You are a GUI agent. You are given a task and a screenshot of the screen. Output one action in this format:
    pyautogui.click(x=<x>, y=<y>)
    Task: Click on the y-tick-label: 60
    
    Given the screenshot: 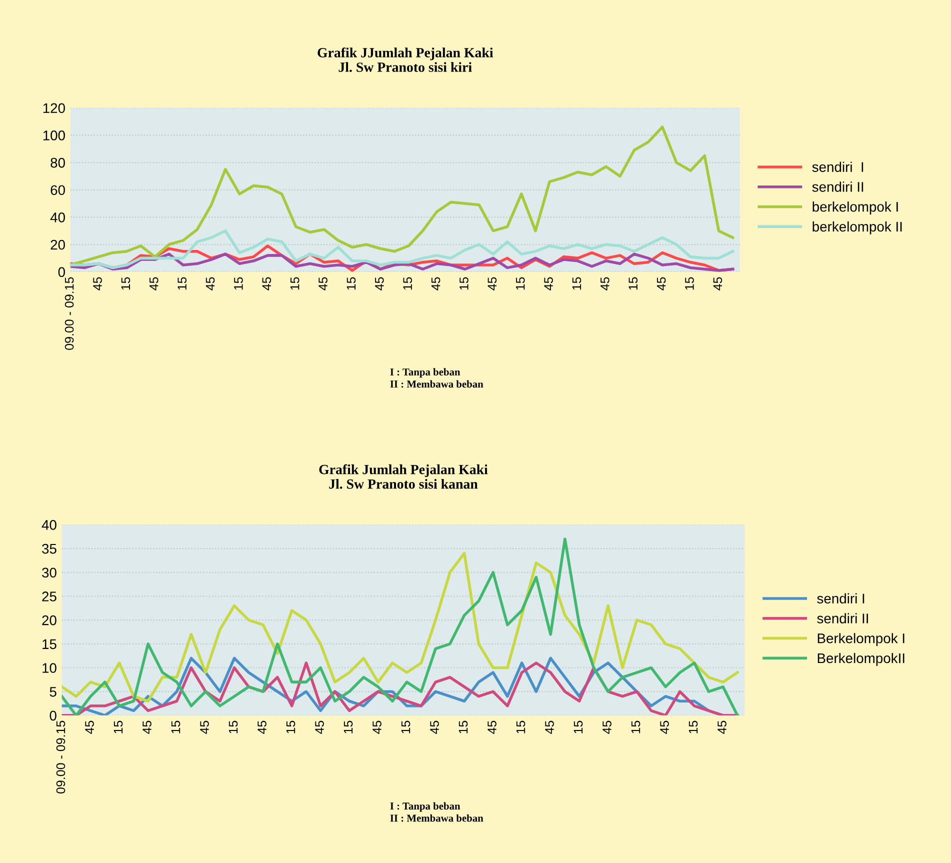 What is the action you would take?
    pyautogui.click(x=57, y=190)
    